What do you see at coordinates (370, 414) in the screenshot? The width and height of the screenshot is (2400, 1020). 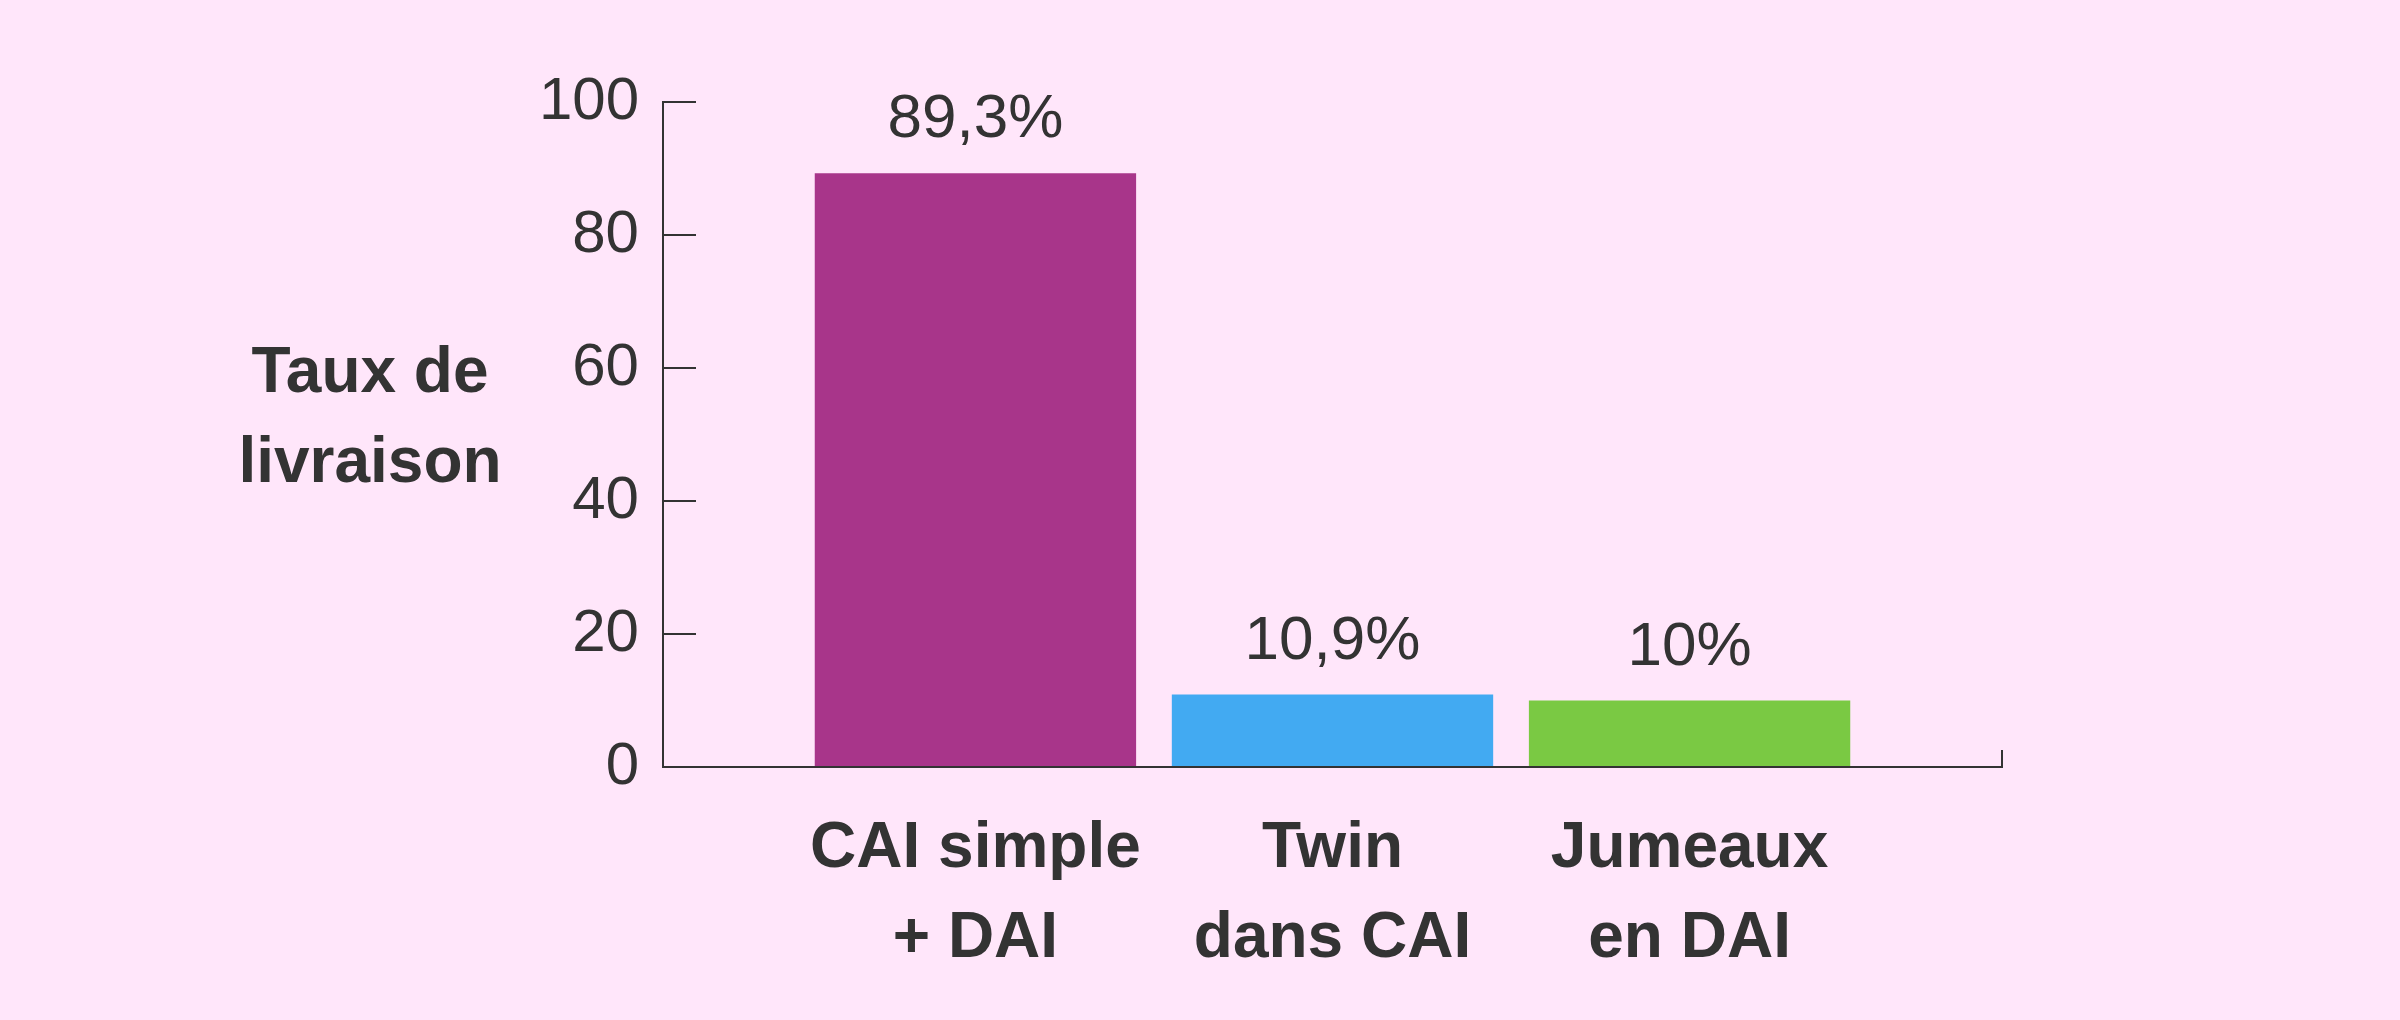 I see `y-axis-title: Taux de livraison` at bounding box center [370, 414].